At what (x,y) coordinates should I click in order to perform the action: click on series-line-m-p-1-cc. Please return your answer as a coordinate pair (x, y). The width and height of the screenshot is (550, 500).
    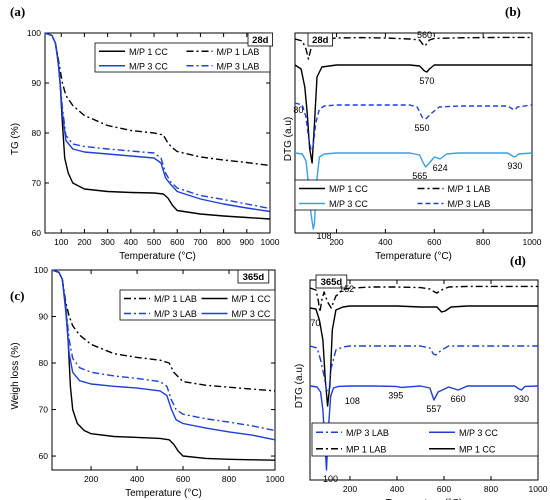
    Looking at the image, I should click on (413, 114).